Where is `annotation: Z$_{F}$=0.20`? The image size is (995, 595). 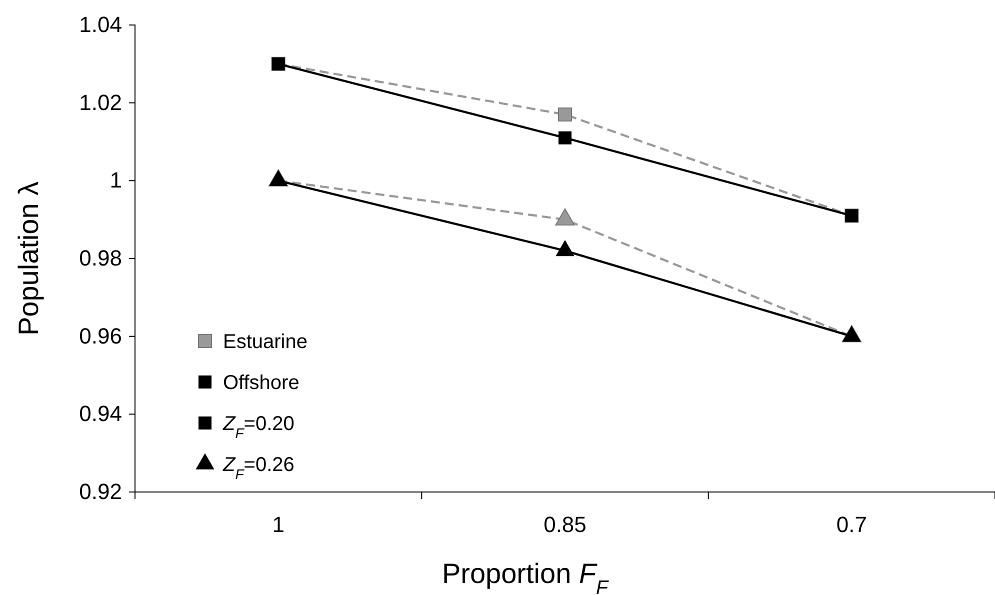
annotation: Z$_{F}$=0.20 is located at coordinates (258, 427).